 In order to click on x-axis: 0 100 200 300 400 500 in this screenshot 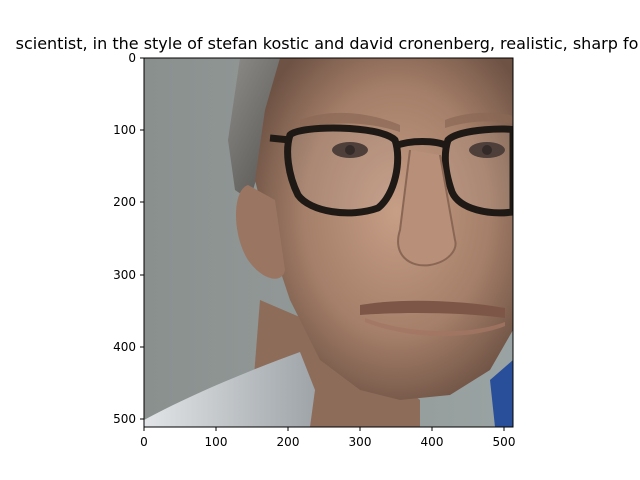, I will do `click(327, 438)`.